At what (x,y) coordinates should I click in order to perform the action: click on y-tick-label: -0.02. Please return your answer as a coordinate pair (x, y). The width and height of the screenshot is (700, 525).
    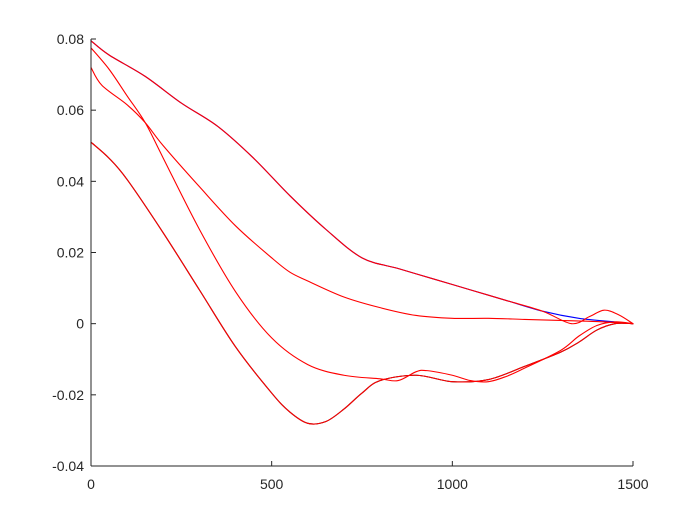
    Looking at the image, I should click on (68, 395).